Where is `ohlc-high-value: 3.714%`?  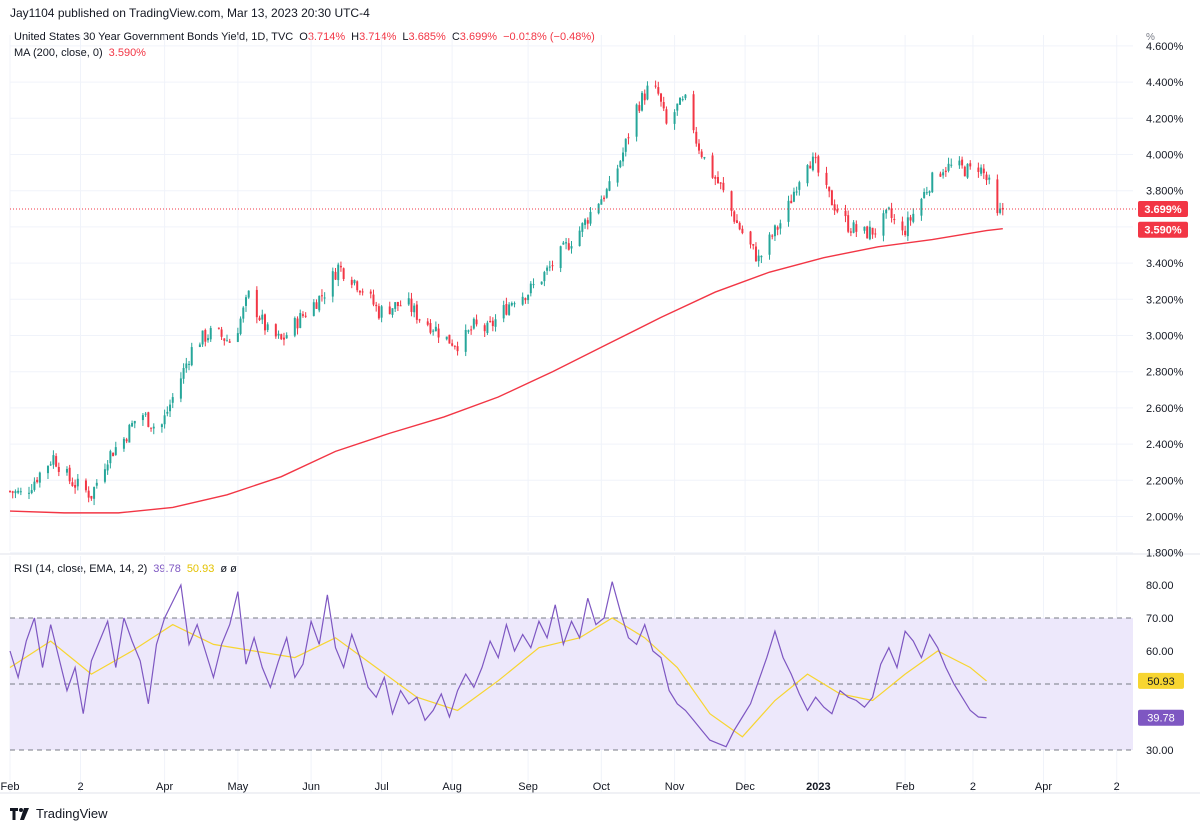 ohlc-high-value: 3.714% is located at coordinates (378, 37).